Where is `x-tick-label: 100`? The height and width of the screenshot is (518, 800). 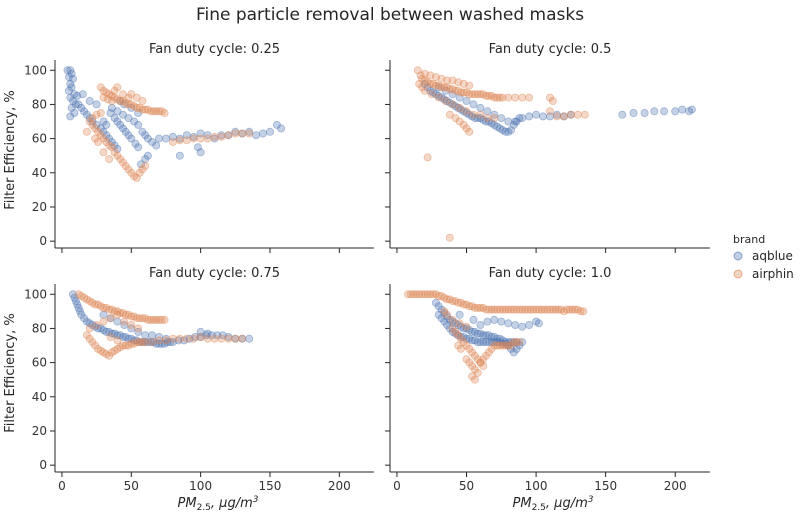 x-tick-label: 100 is located at coordinates (536, 486).